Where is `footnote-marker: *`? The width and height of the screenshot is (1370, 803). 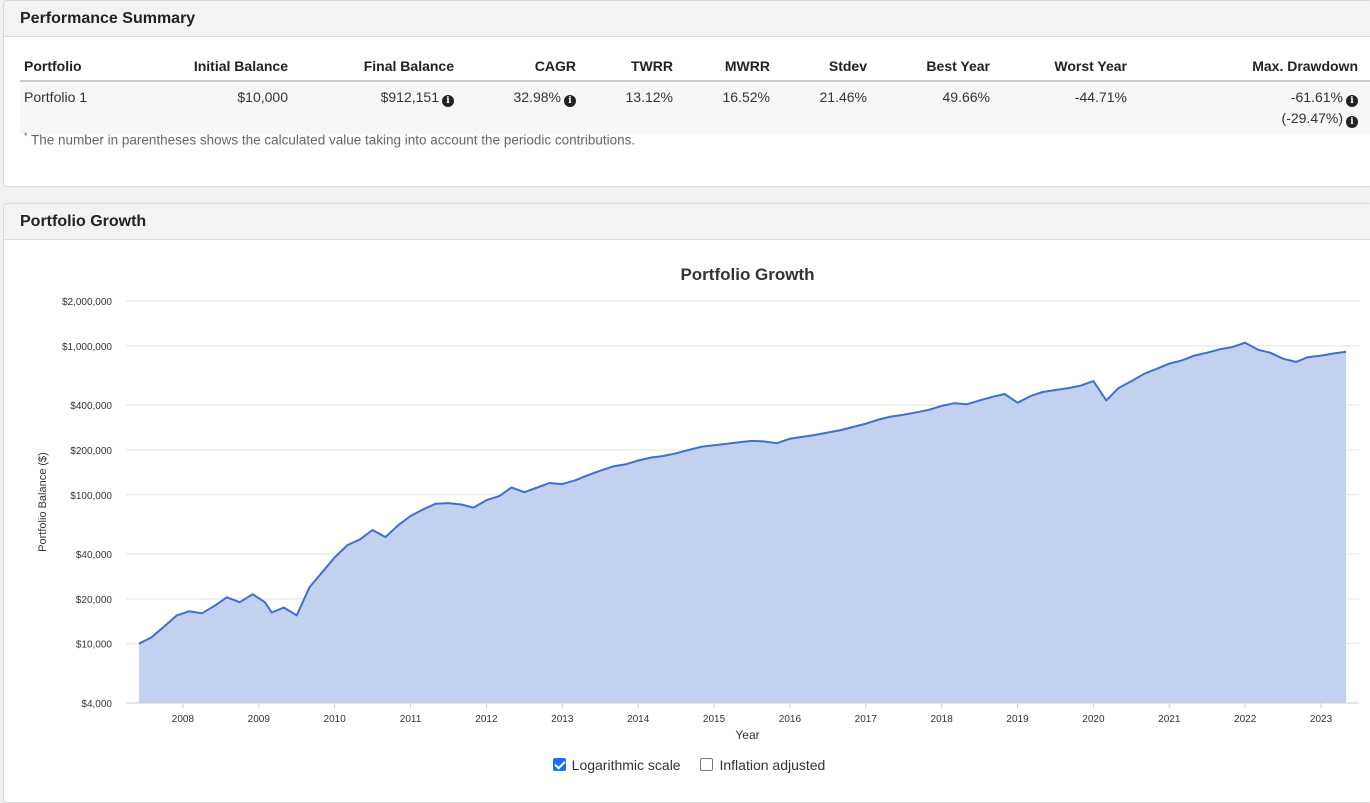
footnote-marker: * is located at coordinates (26, 136).